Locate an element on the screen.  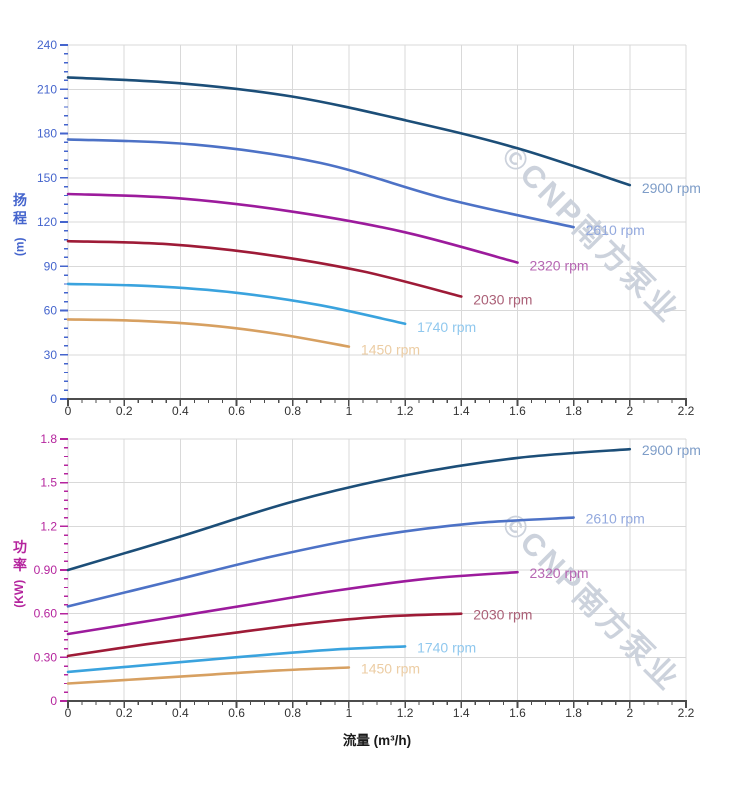
y-tick-label: 90 is located at coordinates (51, 266).